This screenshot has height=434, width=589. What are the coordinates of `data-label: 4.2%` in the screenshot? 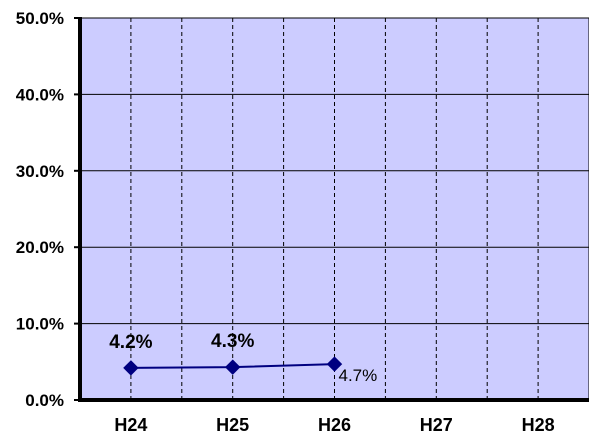 It's located at (130, 342).